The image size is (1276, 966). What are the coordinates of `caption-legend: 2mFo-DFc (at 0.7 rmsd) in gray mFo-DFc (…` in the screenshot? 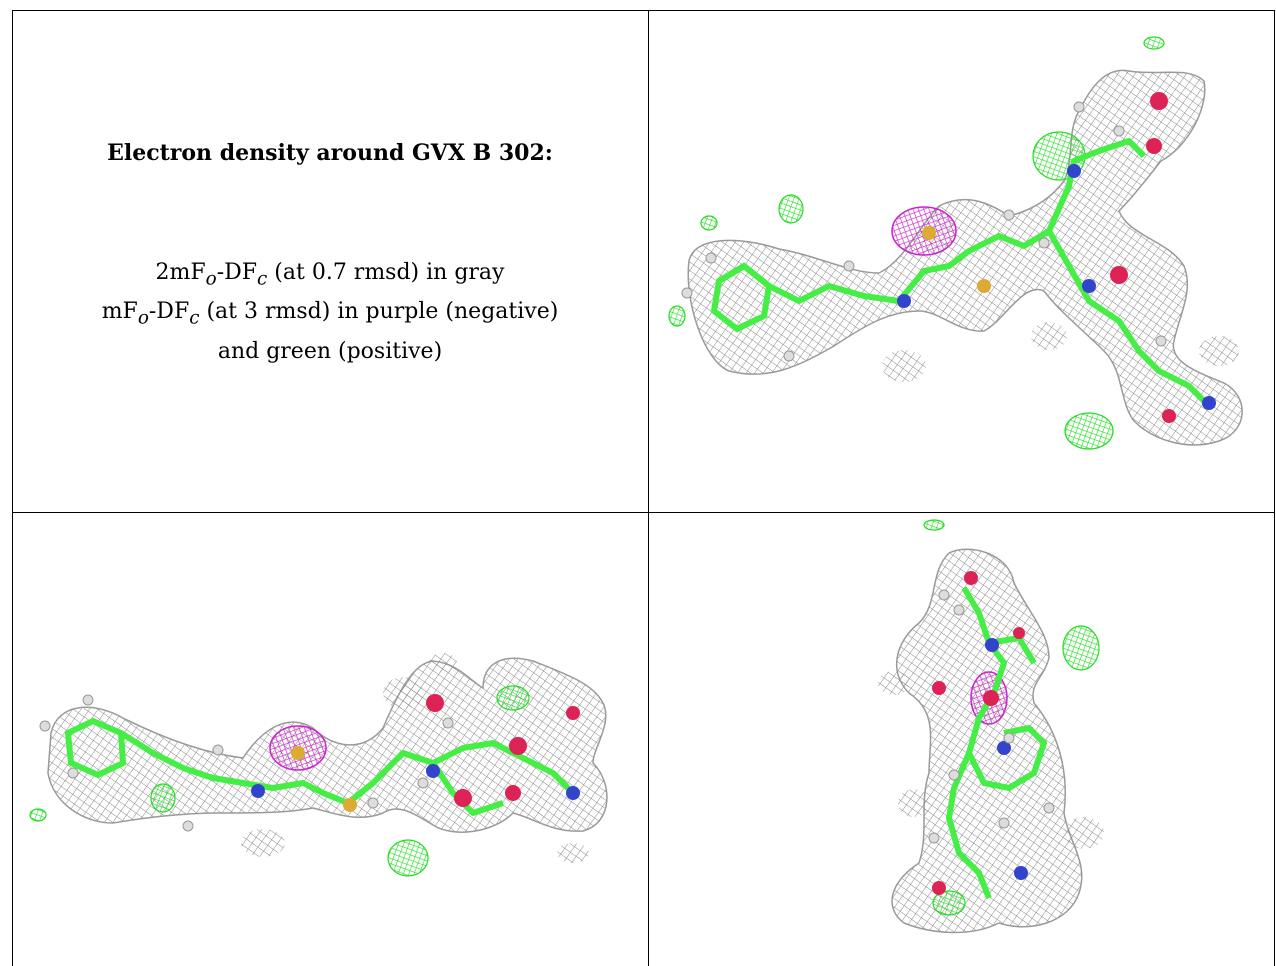 It's located at (330, 312).